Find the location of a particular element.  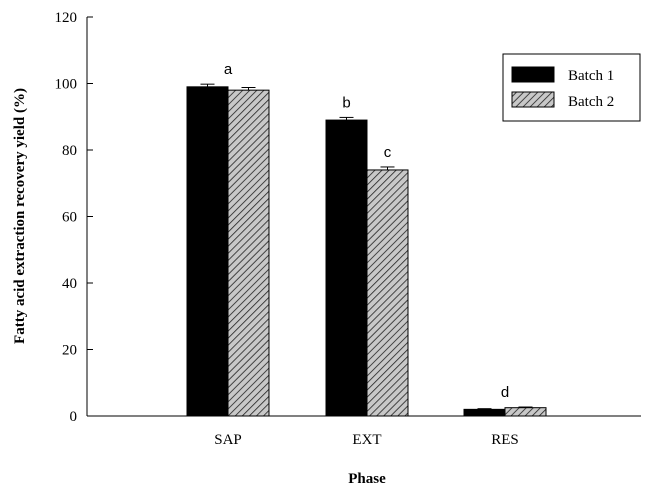

legend-label-batch-2: Batch 2 is located at coordinates (591, 102).